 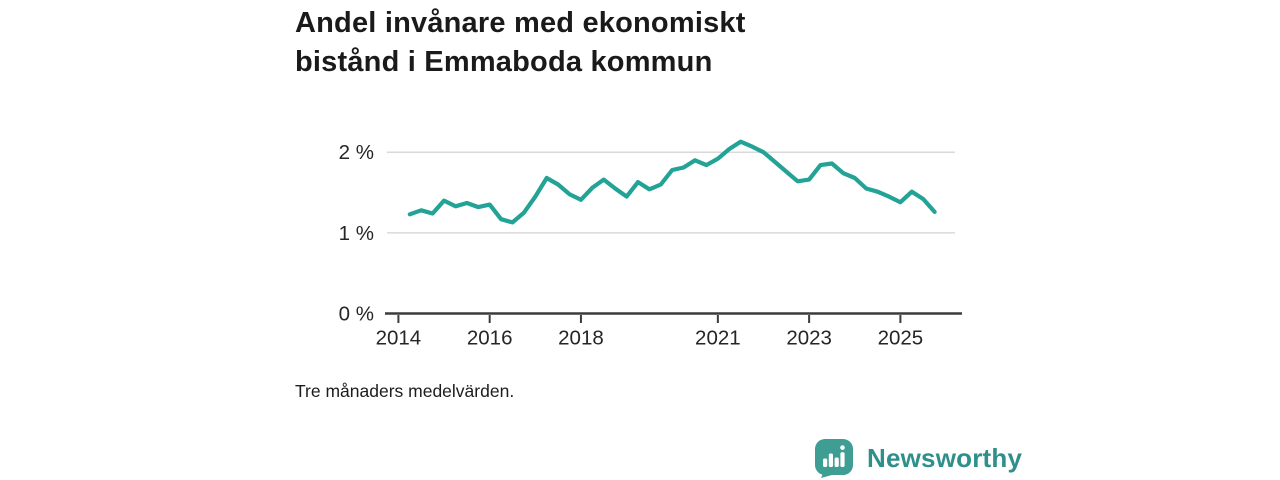 What do you see at coordinates (842, 447) in the screenshot?
I see `logo-exclamation-dot` at bounding box center [842, 447].